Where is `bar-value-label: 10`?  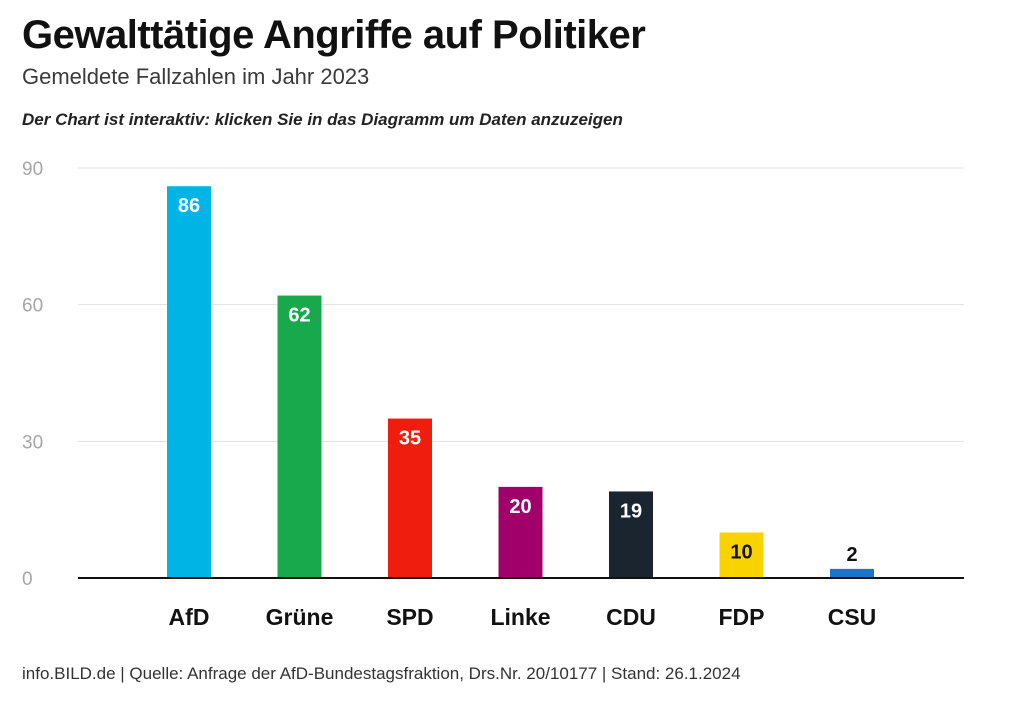
bar-value-label: 10 is located at coordinates (741, 552).